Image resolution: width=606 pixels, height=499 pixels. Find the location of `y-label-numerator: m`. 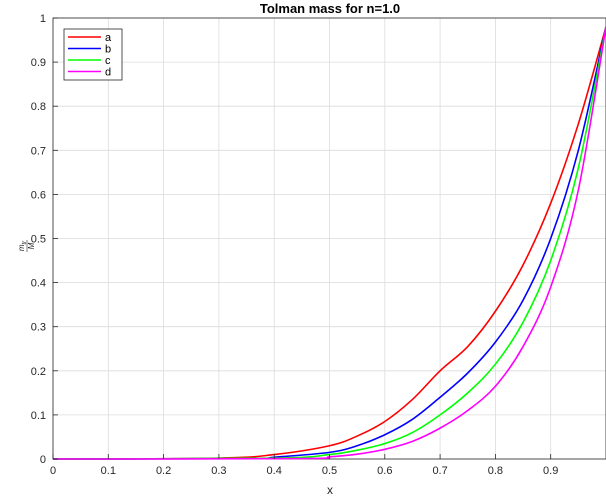

y-label-numerator: m is located at coordinates (21, 247).